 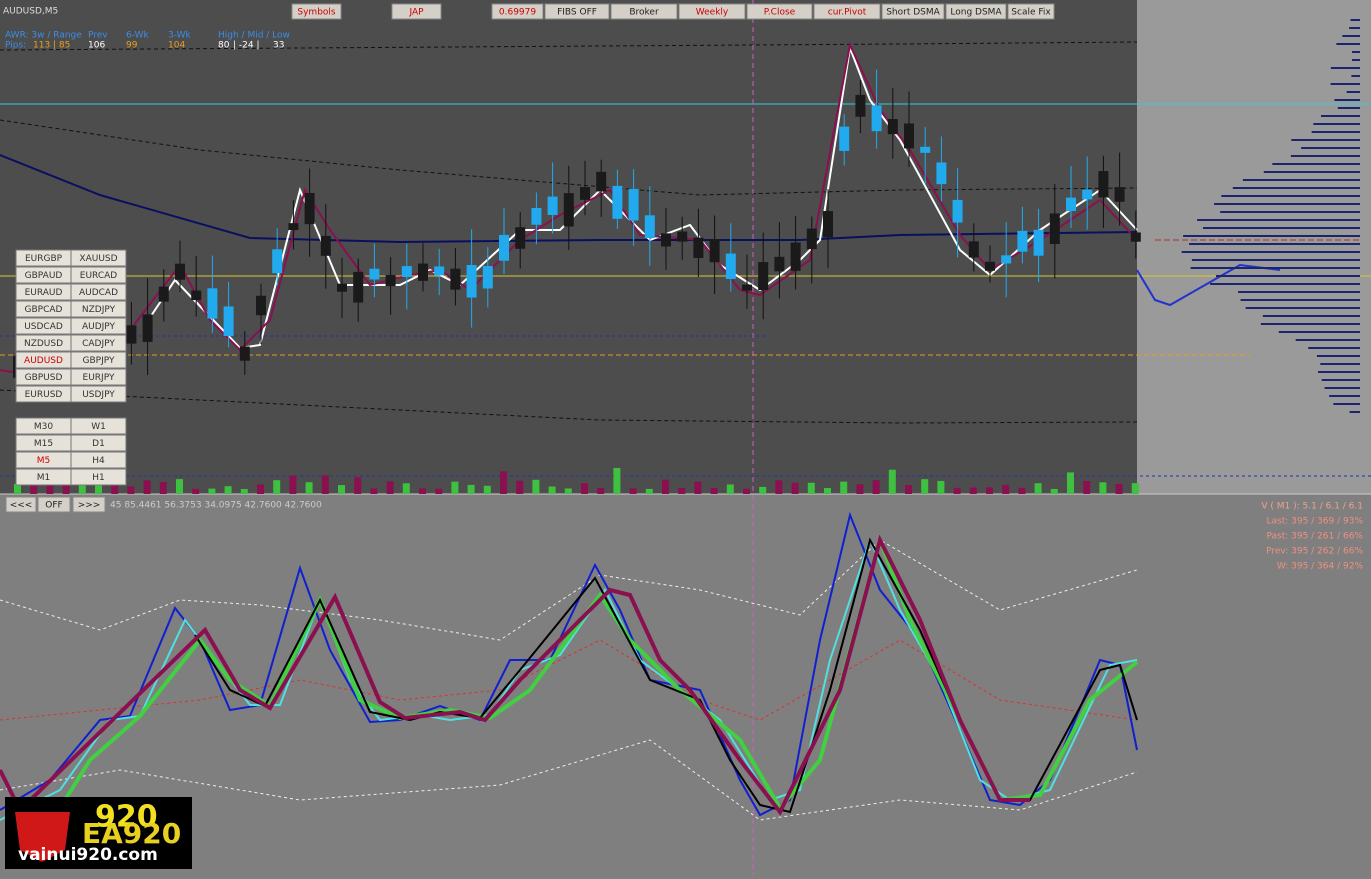 What do you see at coordinates (131, 833) in the screenshot?
I see `logo-brand: EA920` at bounding box center [131, 833].